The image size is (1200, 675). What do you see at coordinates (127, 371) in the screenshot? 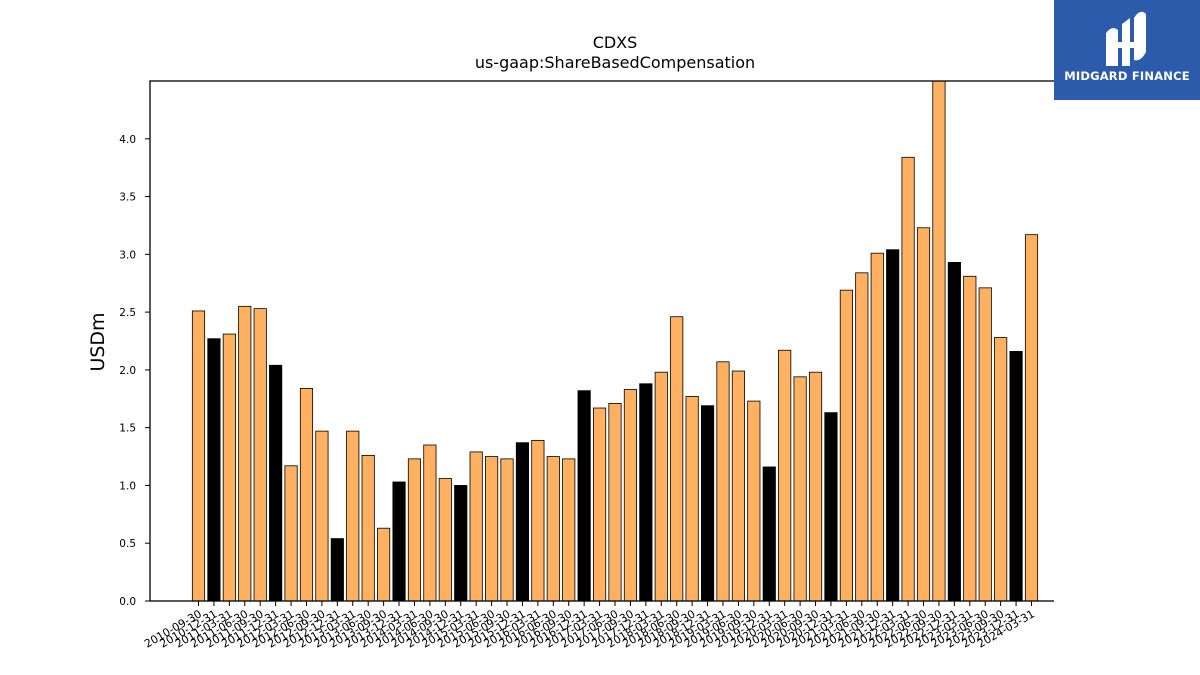
I see `y-tick-label: 2.0` at bounding box center [127, 371].